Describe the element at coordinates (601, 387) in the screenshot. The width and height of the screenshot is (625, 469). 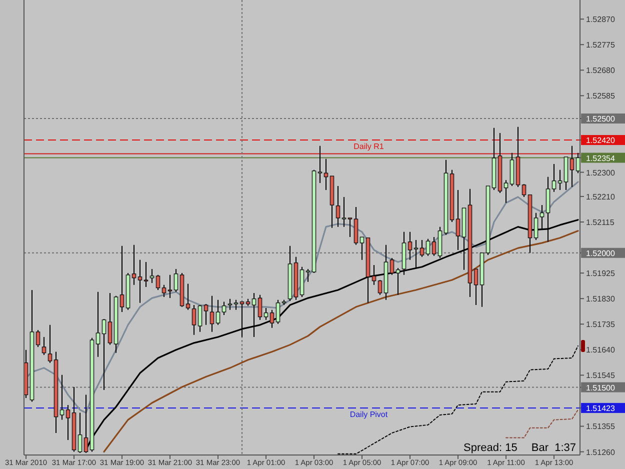
I see `y-tick-label: 1.51500` at that location.